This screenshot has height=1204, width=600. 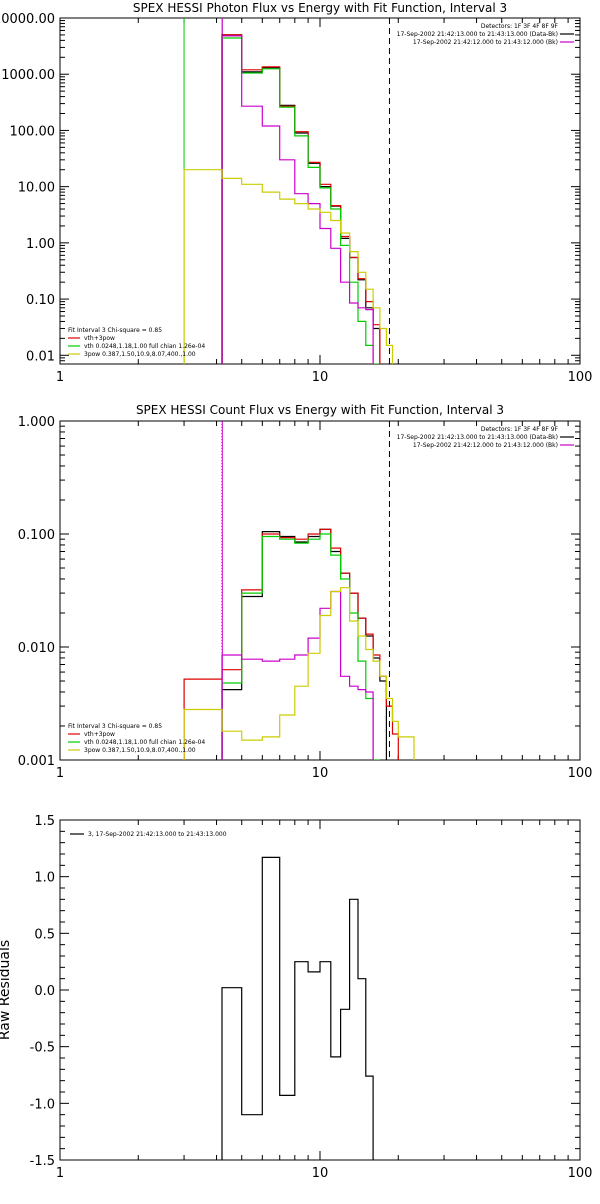 I want to click on y-tick-label: -1.0, so click(x=42, y=1104).